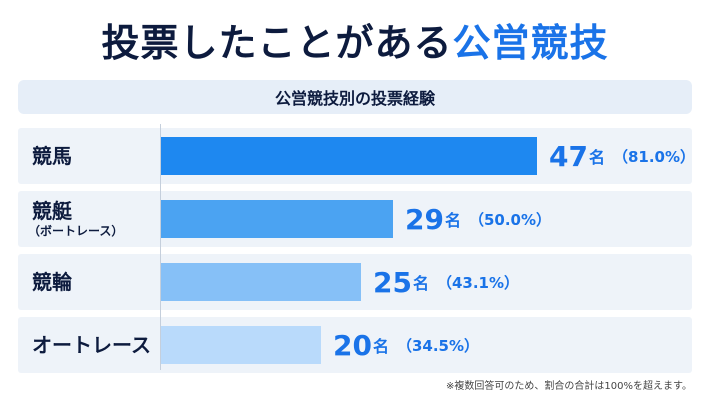  I want to click on category-label: オートレース, so click(96, 345).